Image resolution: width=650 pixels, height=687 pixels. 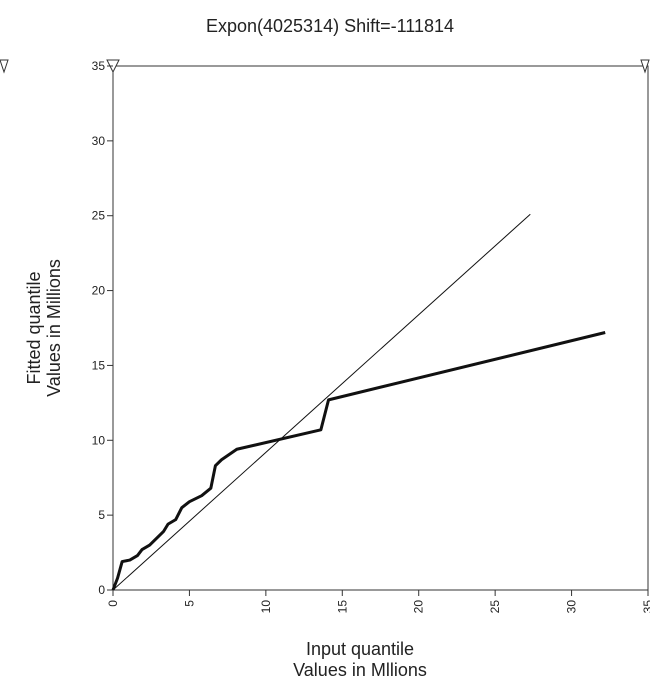 What do you see at coordinates (495, 607) in the screenshot?
I see `x-tick-label: 25` at bounding box center [495, 607].